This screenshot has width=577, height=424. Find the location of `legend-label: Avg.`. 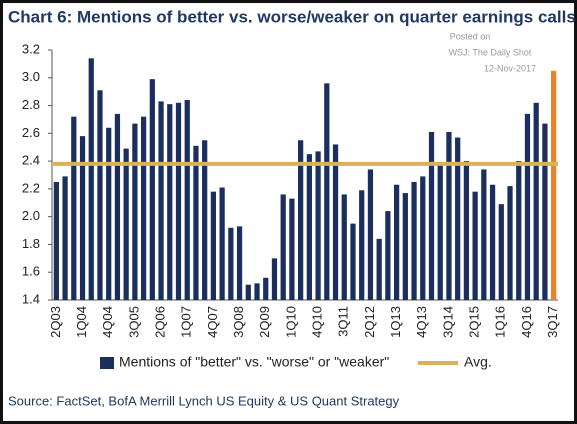

legend-label: Avg. is located at coordinates (478, 362).